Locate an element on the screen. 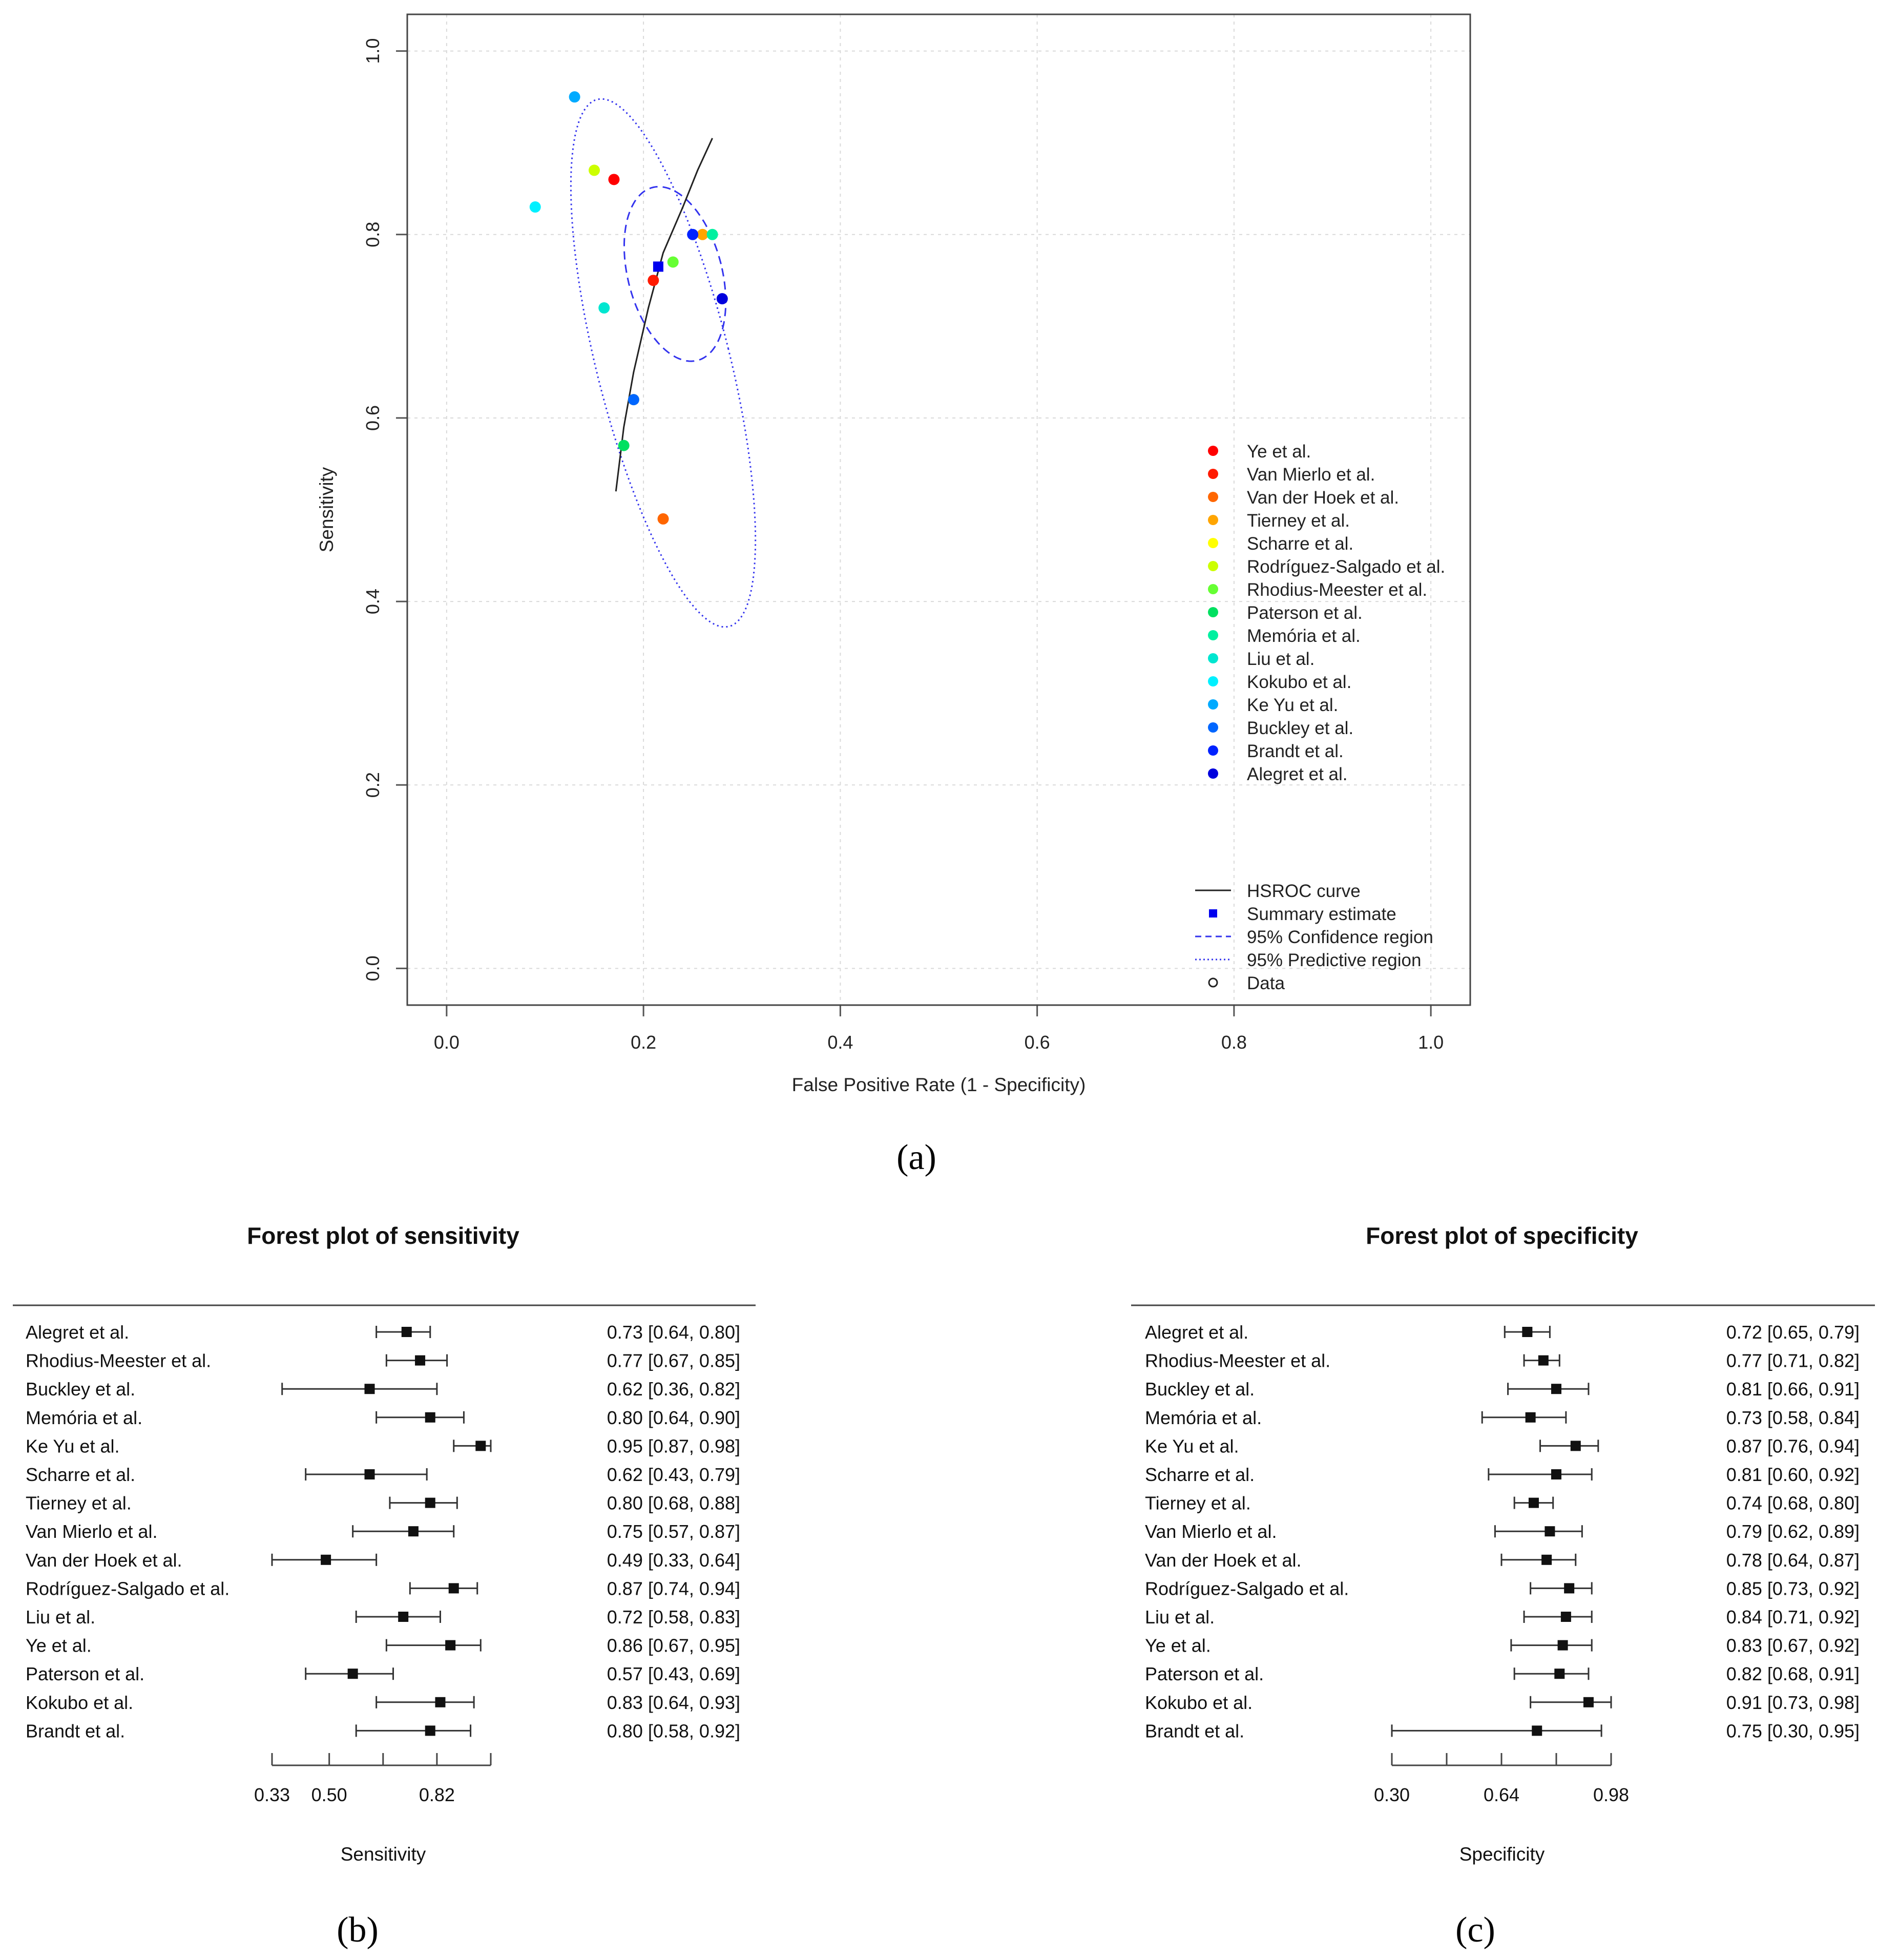 The image size is (1878, 1960). study-name: Memória et al. is located at coordinates (84, 1418).